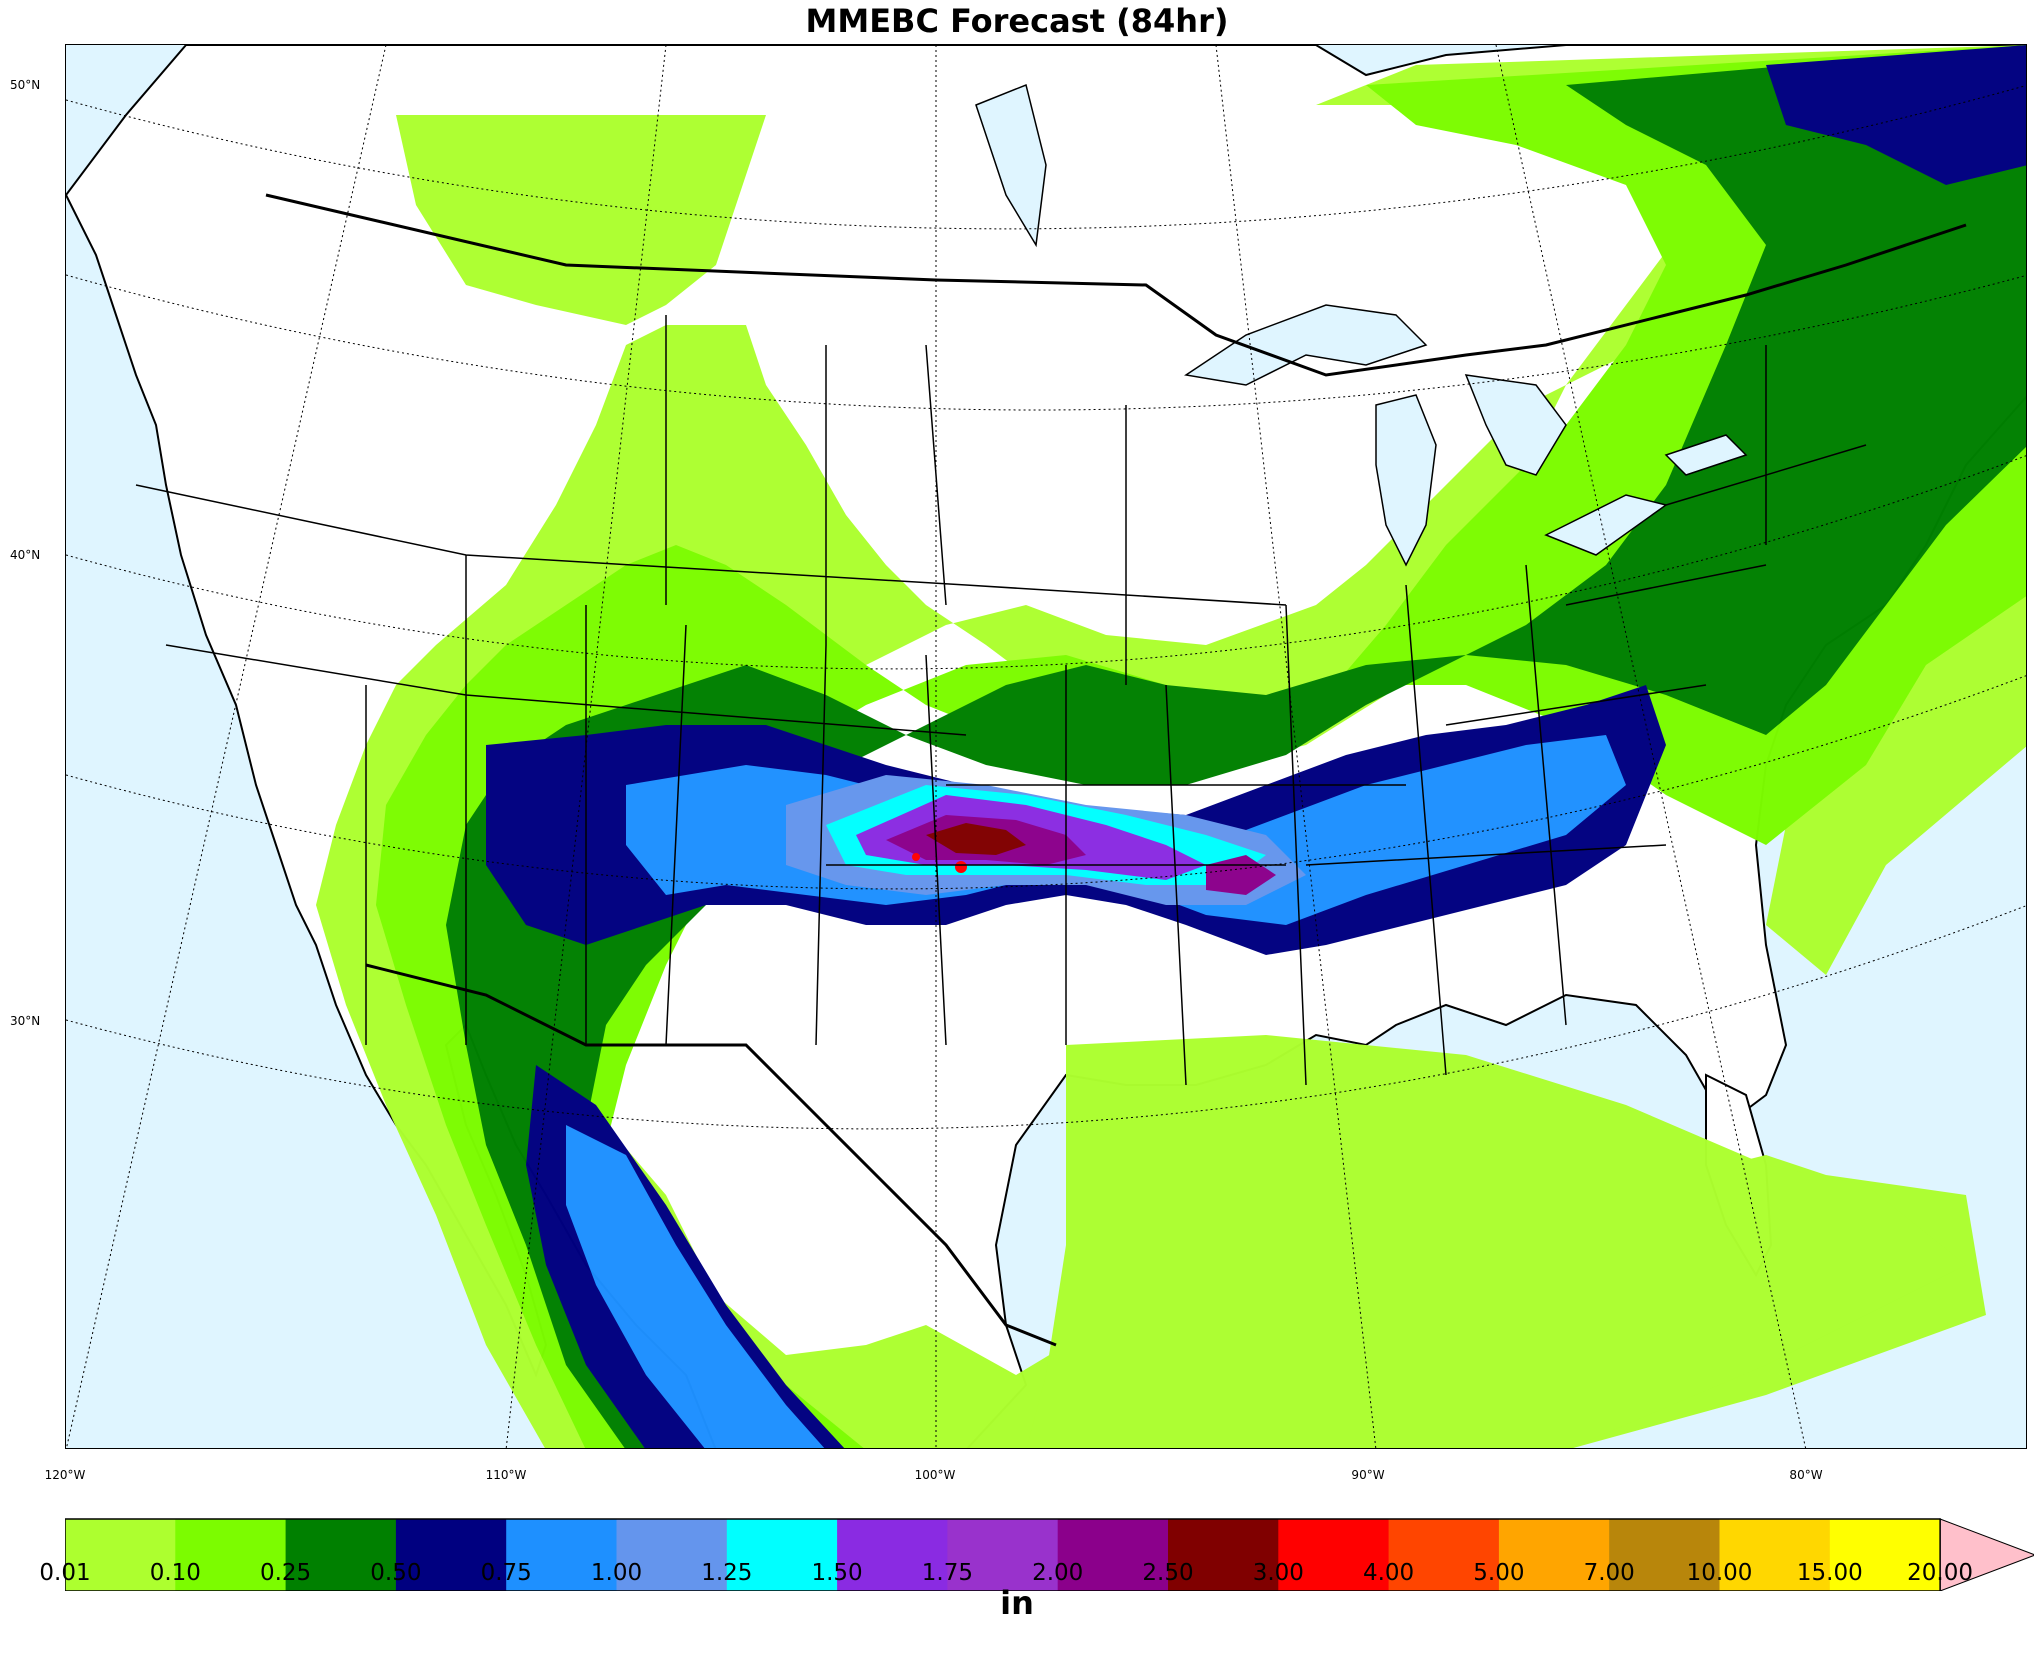 This screenshot has height=1666, width=2034. What do you see at coordinates (837, 1573) in the screenshot?
I see `colorbar-tick-label: 1.50` at bounding box center [837, 1573].